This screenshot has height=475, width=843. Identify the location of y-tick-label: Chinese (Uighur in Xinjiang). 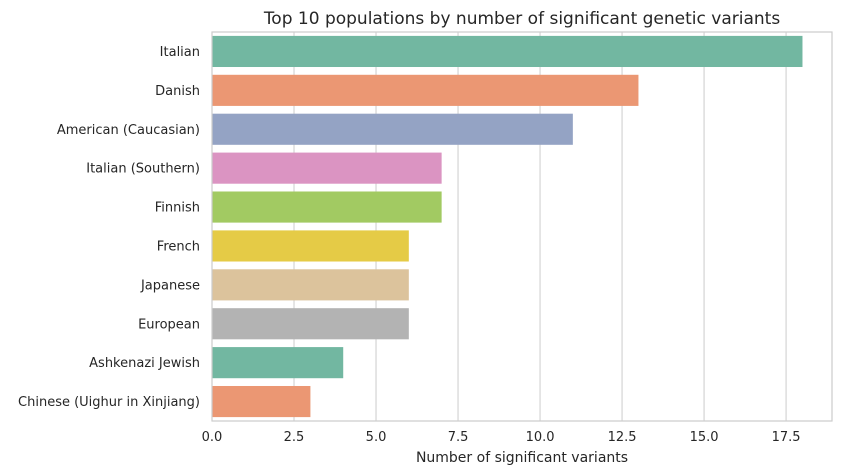
(109, 402).